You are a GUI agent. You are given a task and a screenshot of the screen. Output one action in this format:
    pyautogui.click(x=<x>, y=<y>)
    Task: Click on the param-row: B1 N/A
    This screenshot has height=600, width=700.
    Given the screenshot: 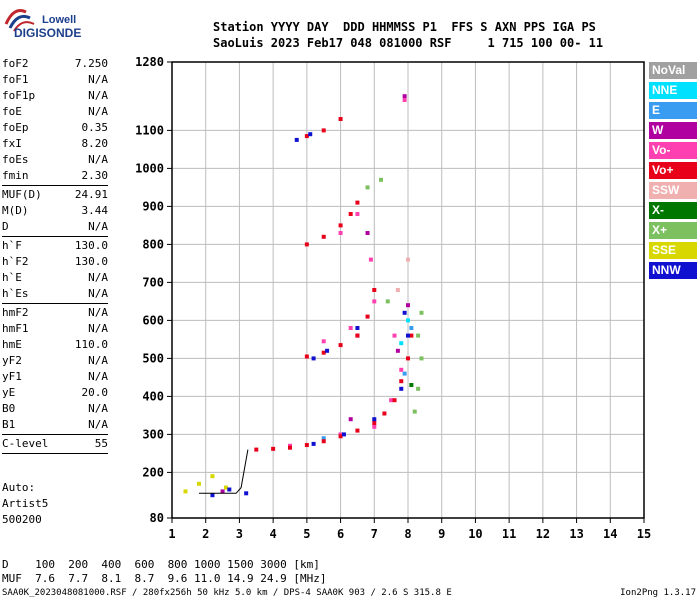 What is the action you would take?
    pyautogui.click(x=55, y=425)
    